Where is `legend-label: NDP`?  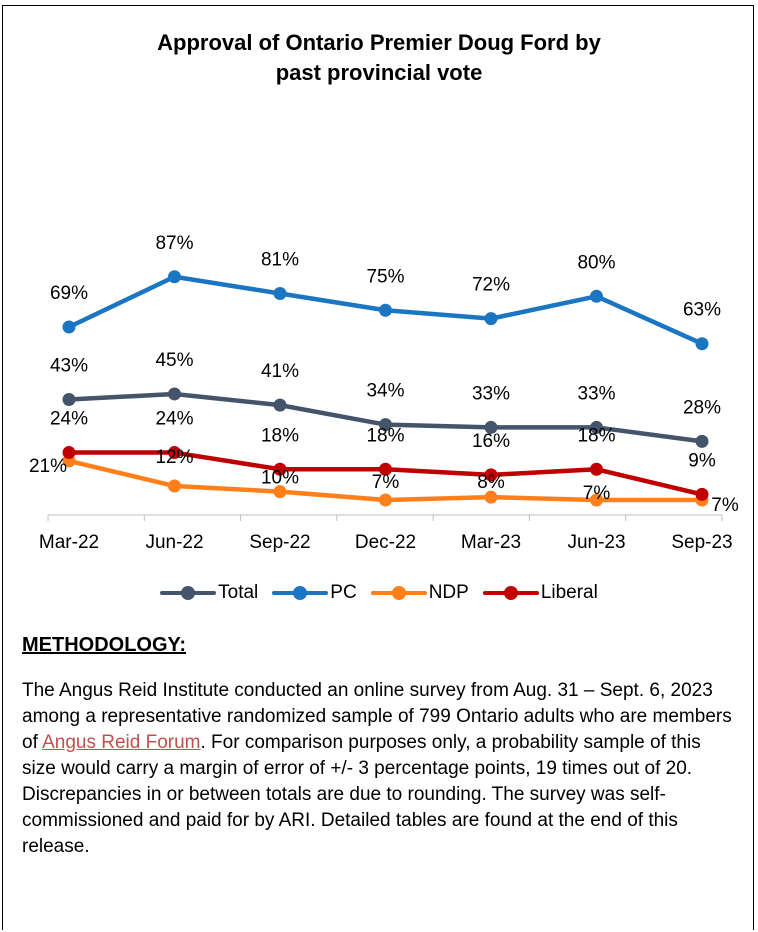
legend-label: NDP is located at coordinates (448, 592).